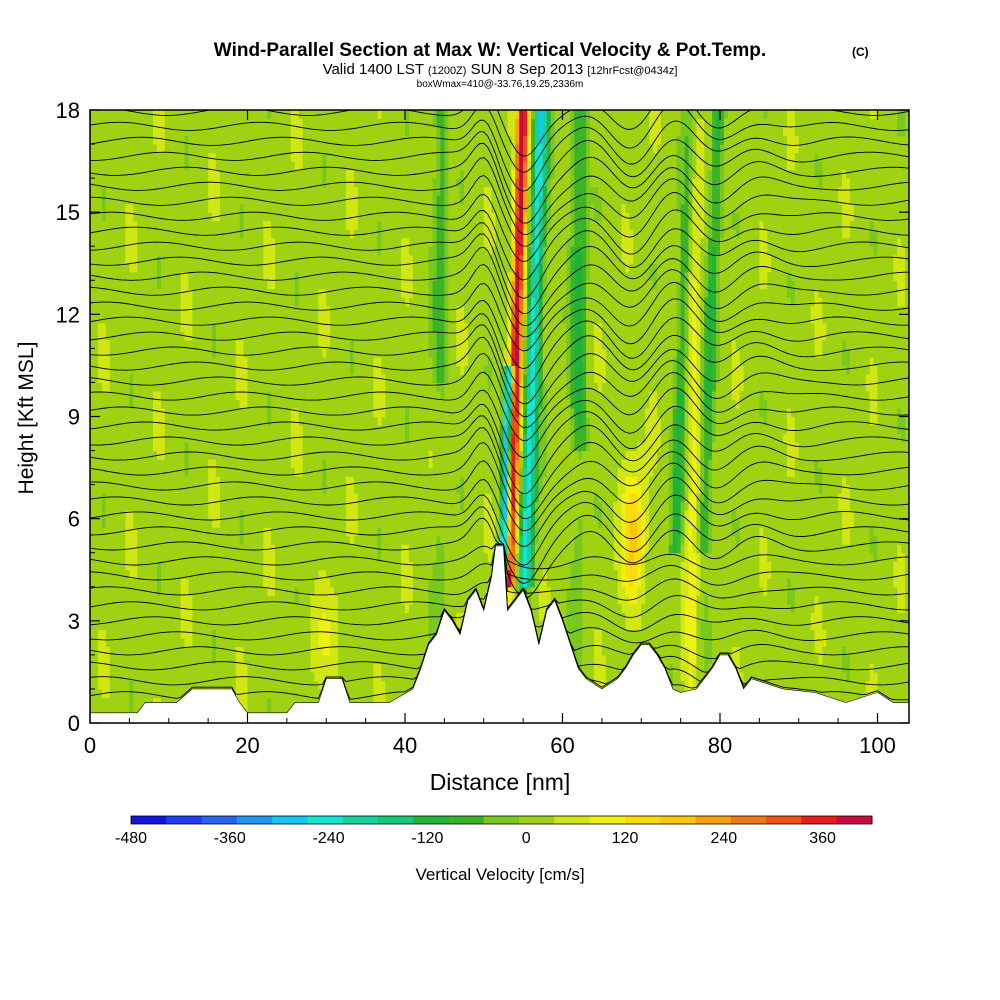 Image resolution: width=1000 pixels, height=1000 pixels. I want to click on y-tick-label: 12, so click(68, 314).